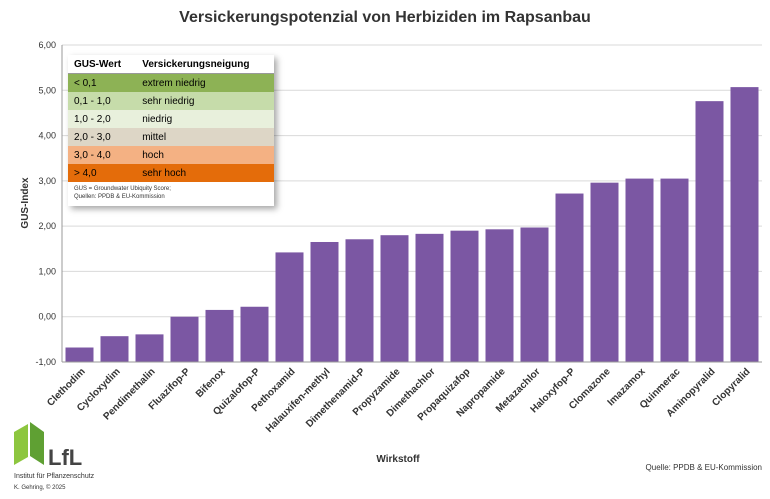 The width and height of the screenshot is (770, 499). Describe the element at coordinates (164, 173) in the screenshot. I see `gus-cell: sehr hoch` at that location.